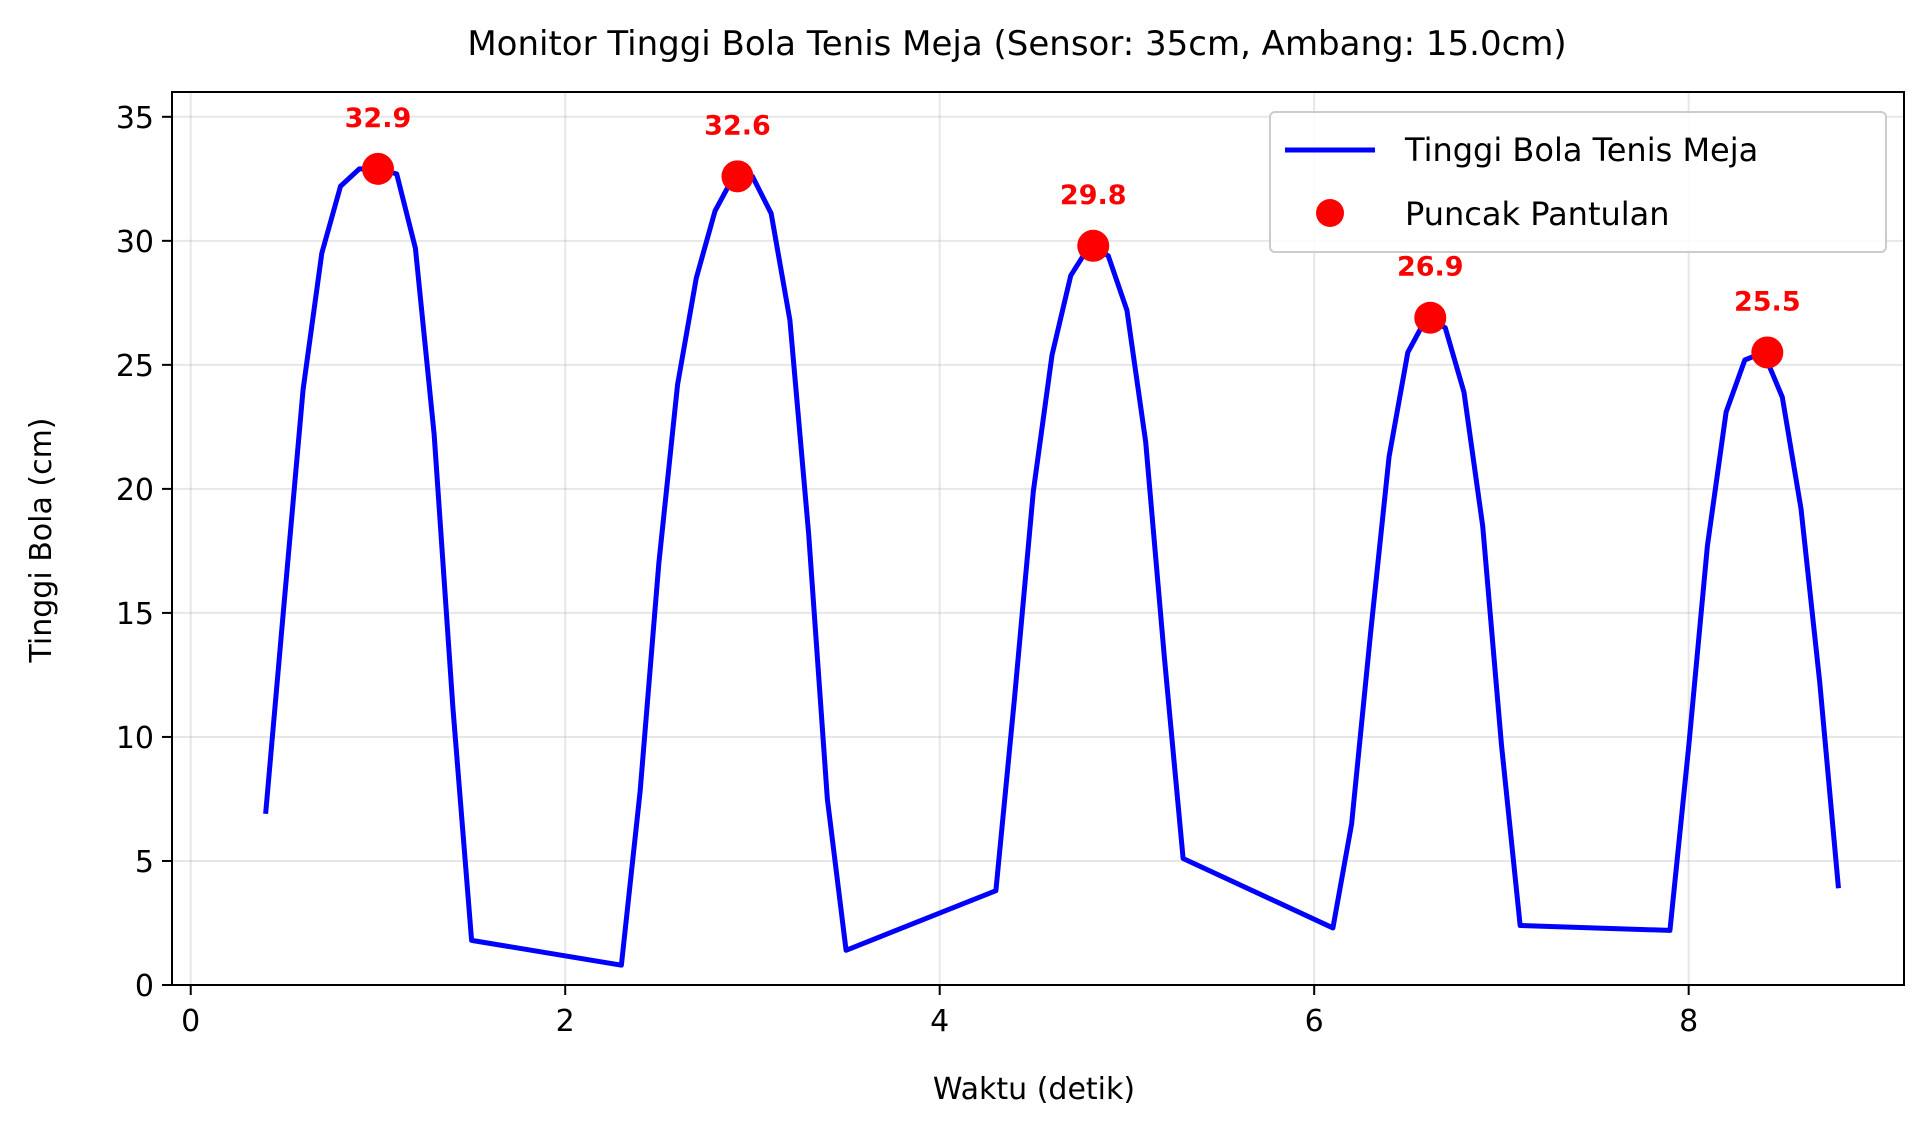  I want to click on y-tick-label: 25, so click(135, 366).